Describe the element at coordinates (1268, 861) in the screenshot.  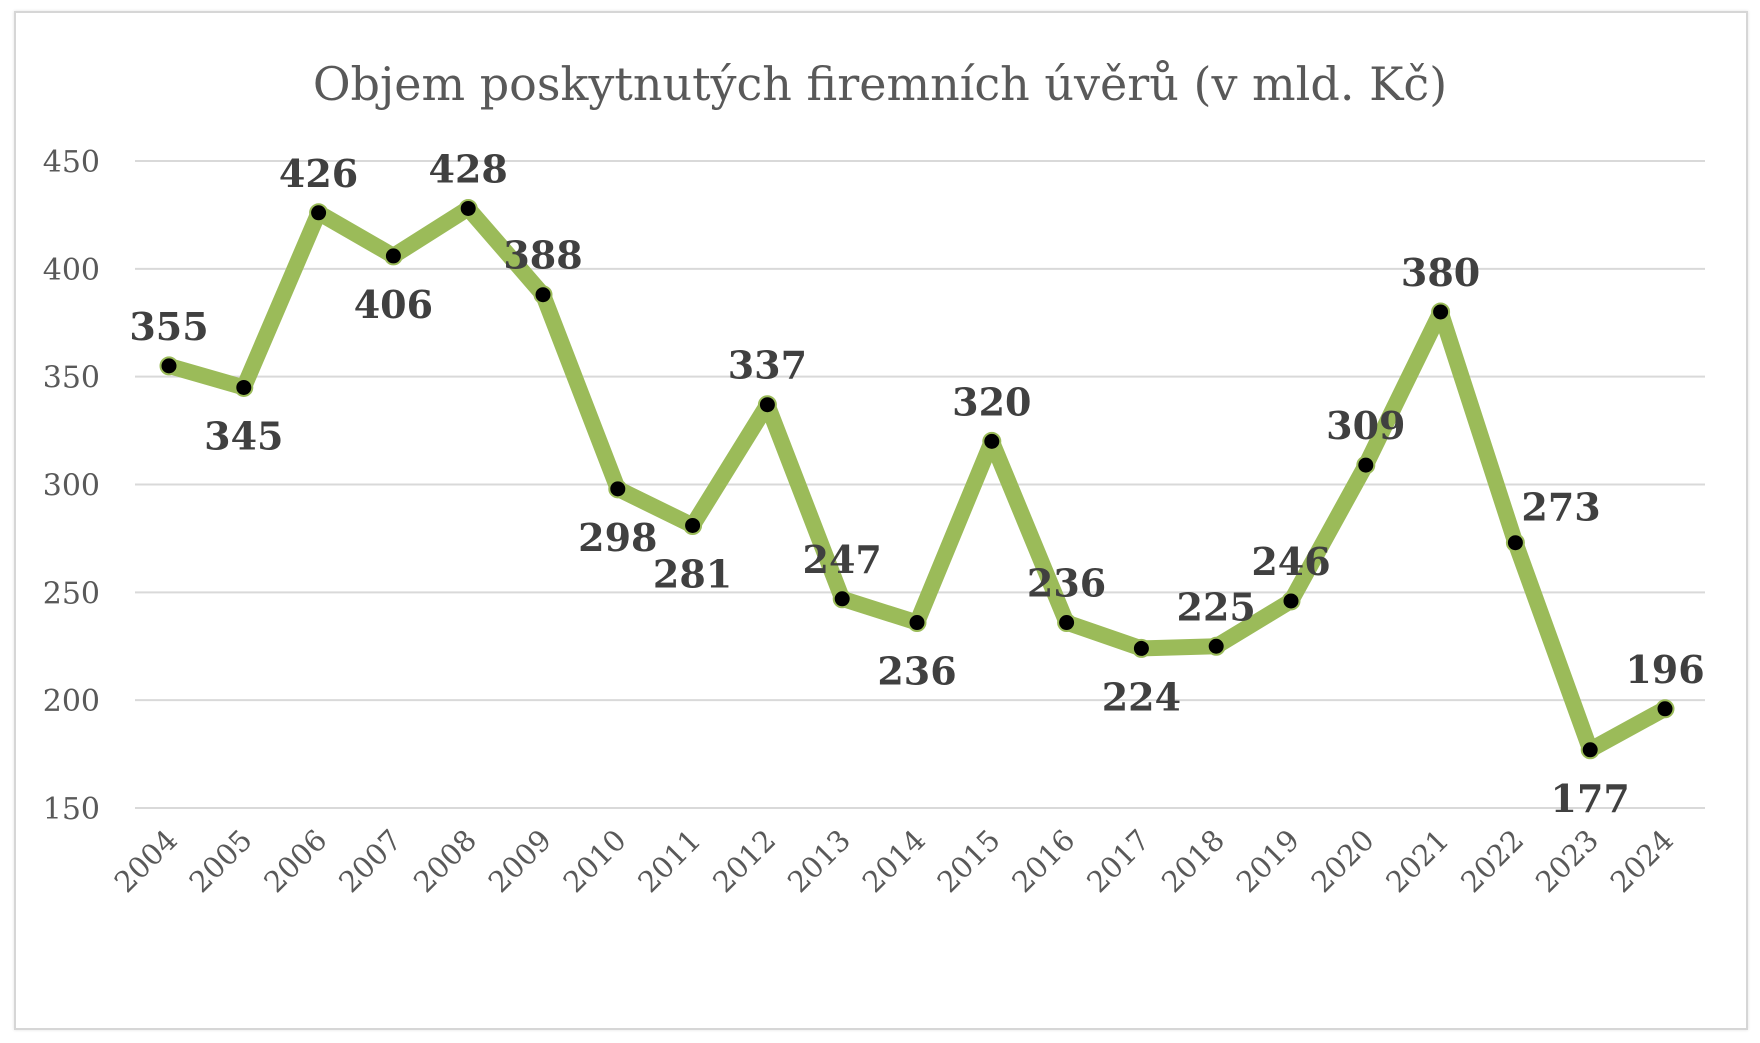
I see `x-tick-label: 2019` at that location.